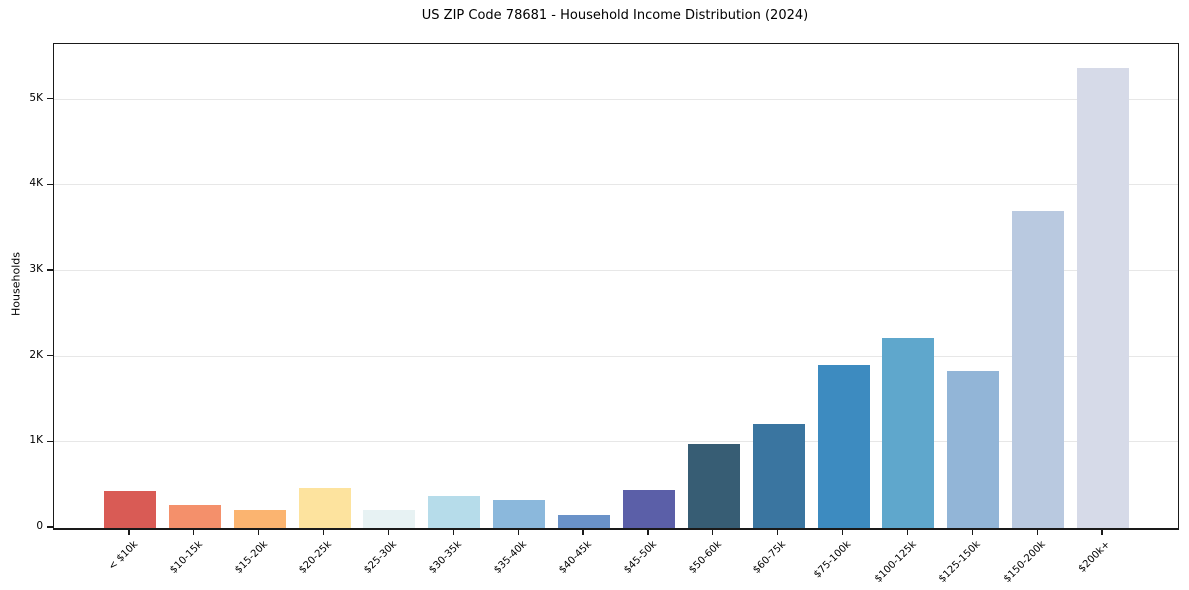  Describe the element at coordinates (251, 557) in the screenshot. I see `x-tick-label: $15-20k` at that location.